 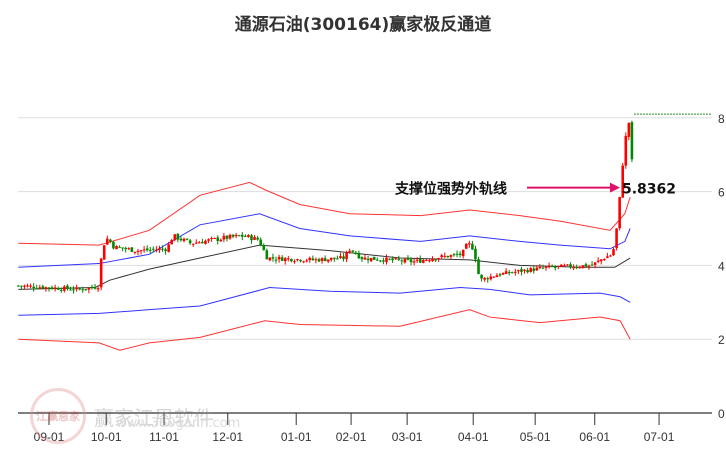 I want to click on watermark: 江赢恩家 赢家江恩软件 www.360gann.com, so click(x=135, y=416).